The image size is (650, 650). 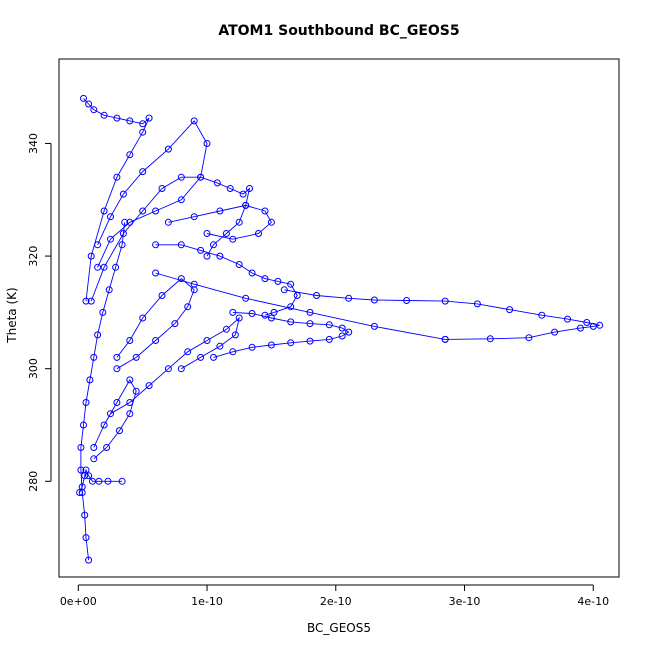 I want to click on y-tick-label: 300, so click(x=33, y=368).